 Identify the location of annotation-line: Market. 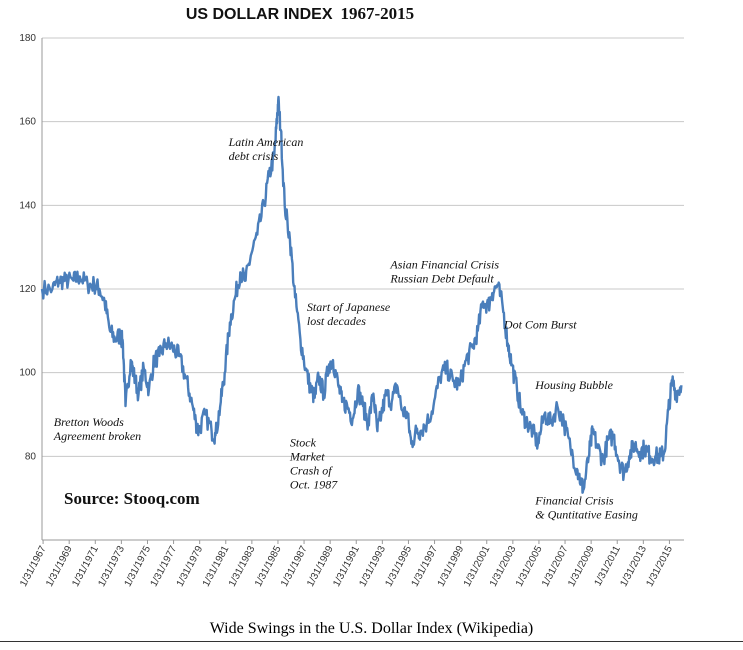
(307, 457).